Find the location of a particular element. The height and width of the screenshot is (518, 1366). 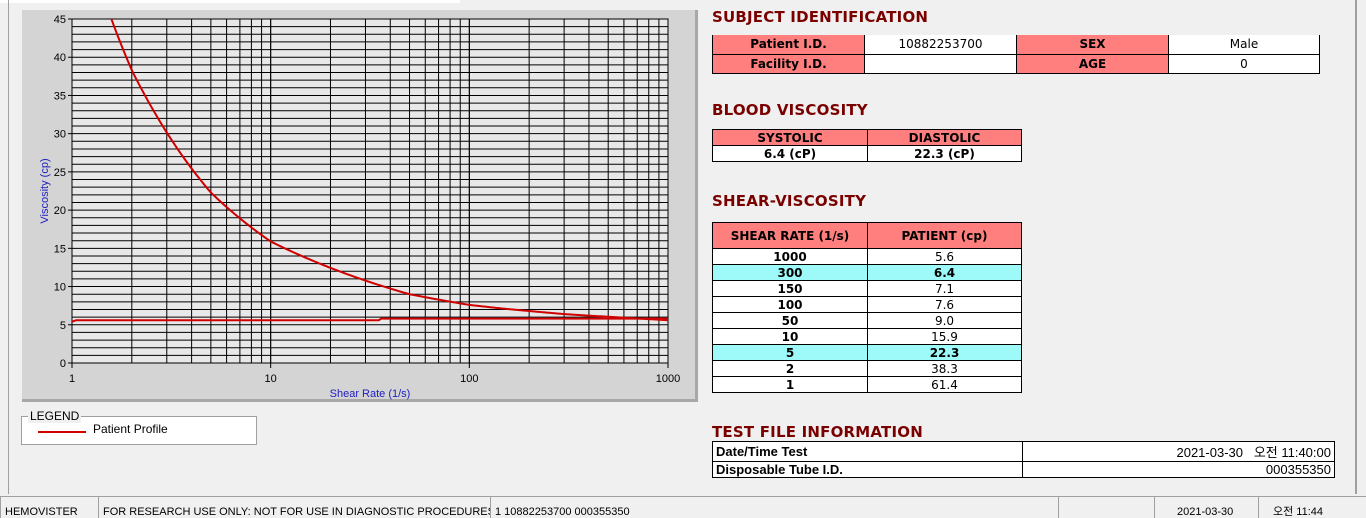

tube-id-value: 000355350 is located at coordinates (1178, 469).